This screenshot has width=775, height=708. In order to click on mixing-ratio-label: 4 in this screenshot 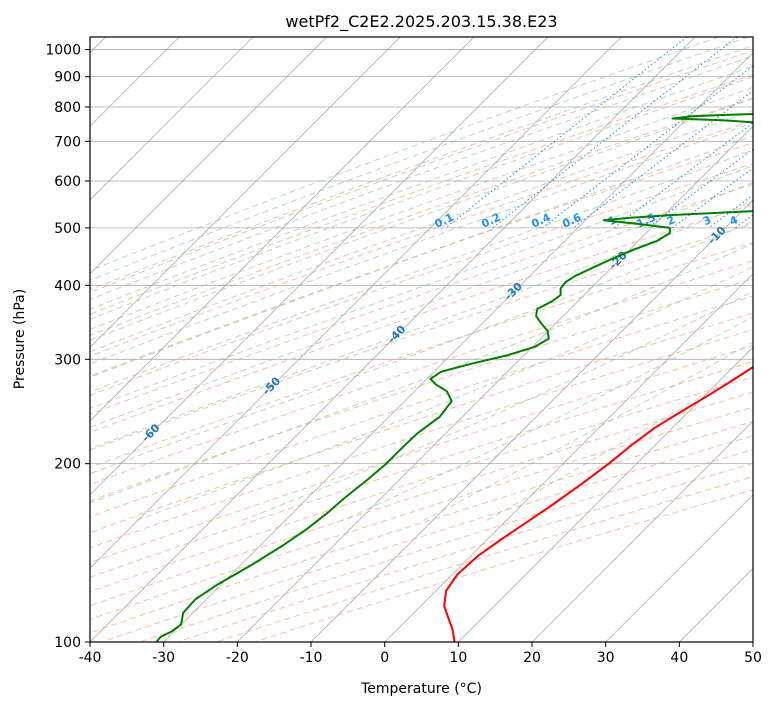, I will do `click(734, 220)`.